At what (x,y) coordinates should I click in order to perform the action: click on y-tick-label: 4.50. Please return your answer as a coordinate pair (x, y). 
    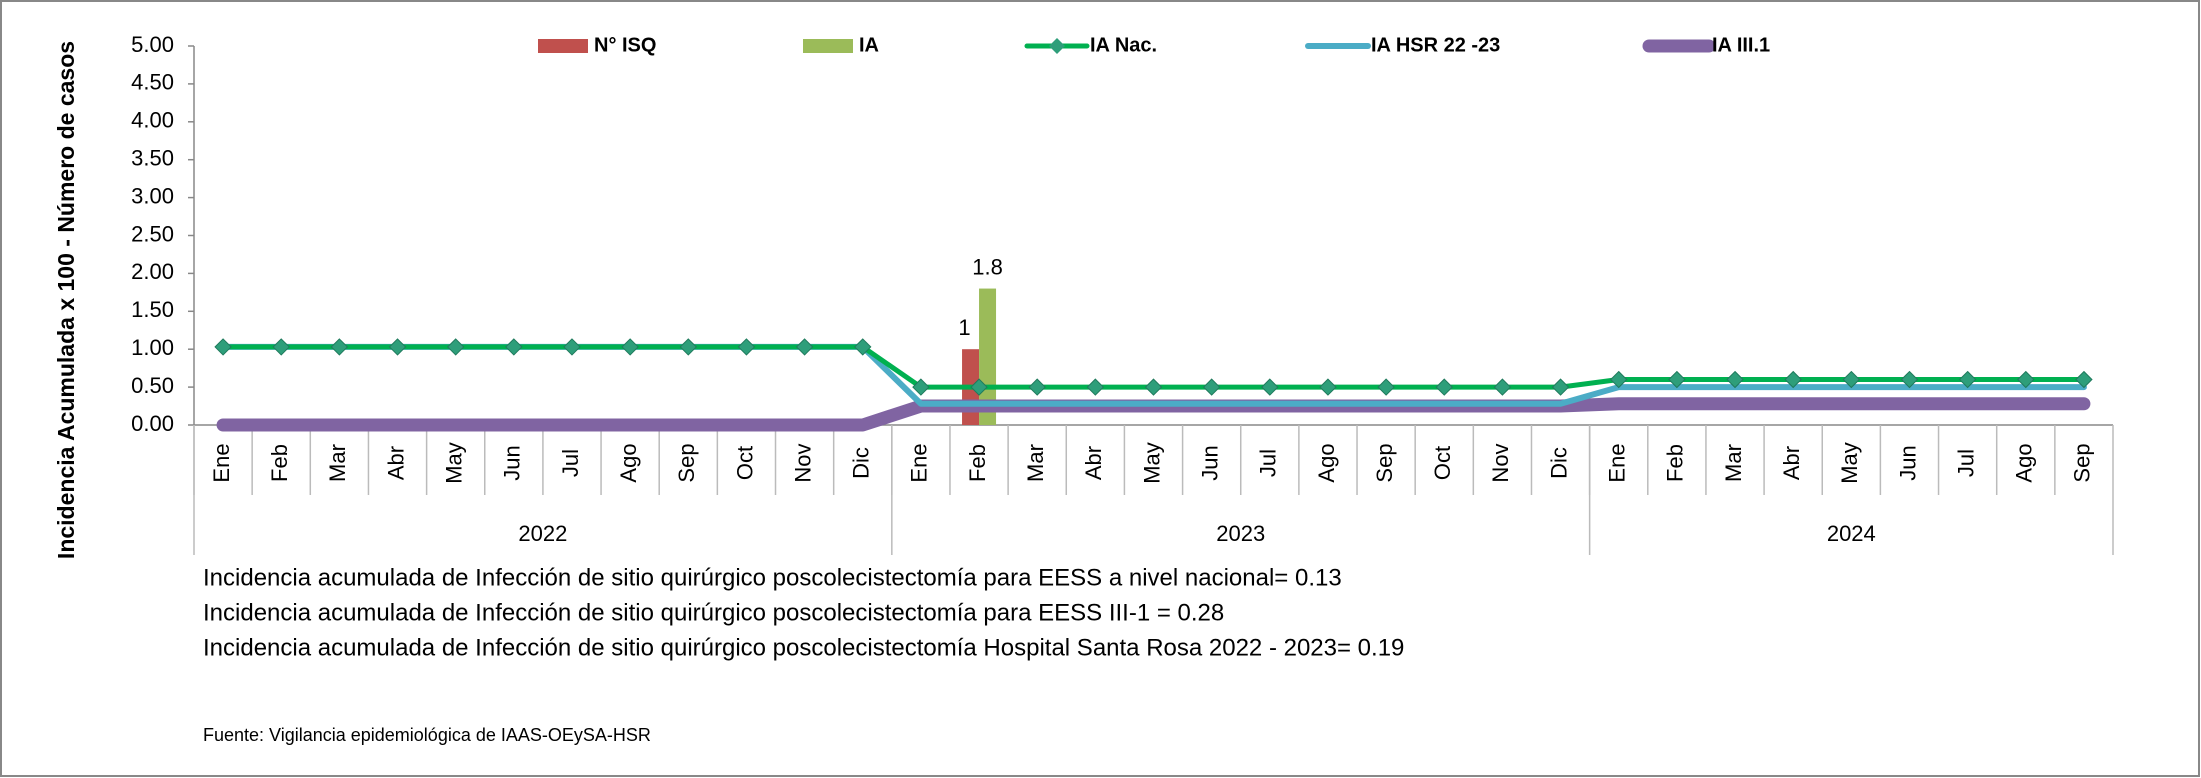
    Looking at the image, I should click on (152, 82).